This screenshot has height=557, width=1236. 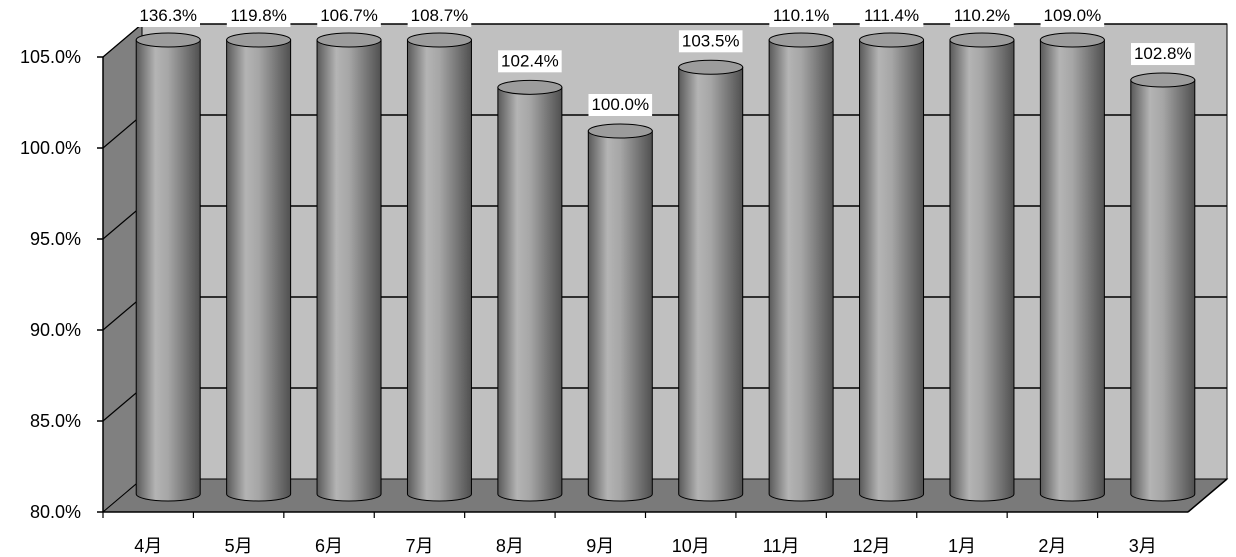 I want to click on data-label: 106.7%, so click(x=349, y=15).